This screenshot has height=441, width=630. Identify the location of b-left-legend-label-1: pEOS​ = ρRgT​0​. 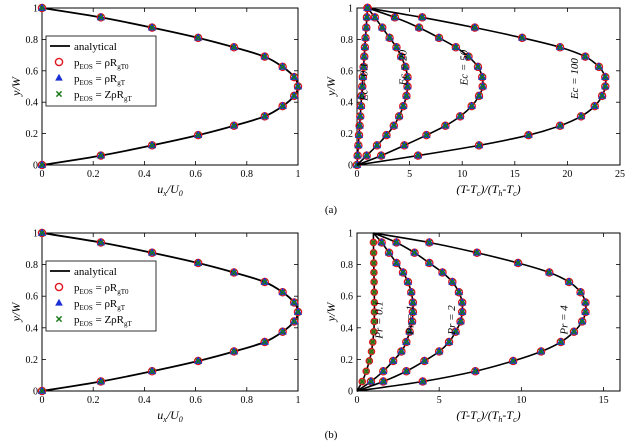
(101, 289).